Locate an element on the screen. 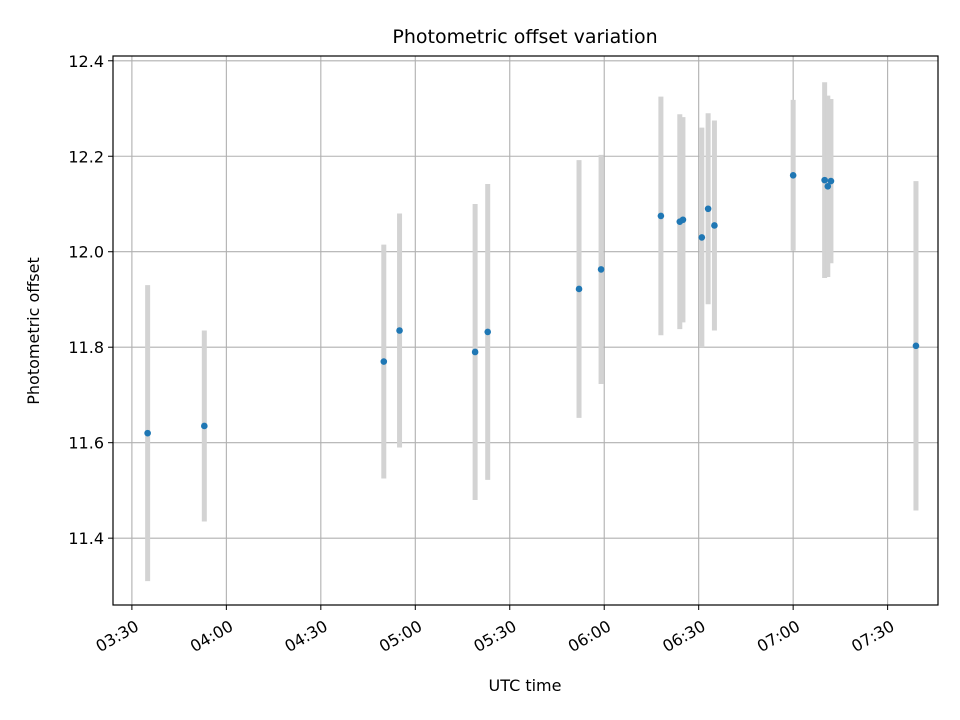 This screenshot has width=960, height=720. y-tick-label: 11.8 is located at coordinates (86, 347).